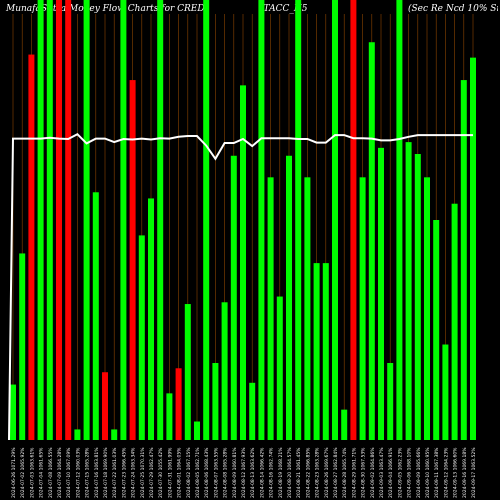  What do you see at coordinates (51, 472) in the screenshot?
I see `x-tick-label: 2024-07-08 1066.55%` at bounding box center [51, 472].